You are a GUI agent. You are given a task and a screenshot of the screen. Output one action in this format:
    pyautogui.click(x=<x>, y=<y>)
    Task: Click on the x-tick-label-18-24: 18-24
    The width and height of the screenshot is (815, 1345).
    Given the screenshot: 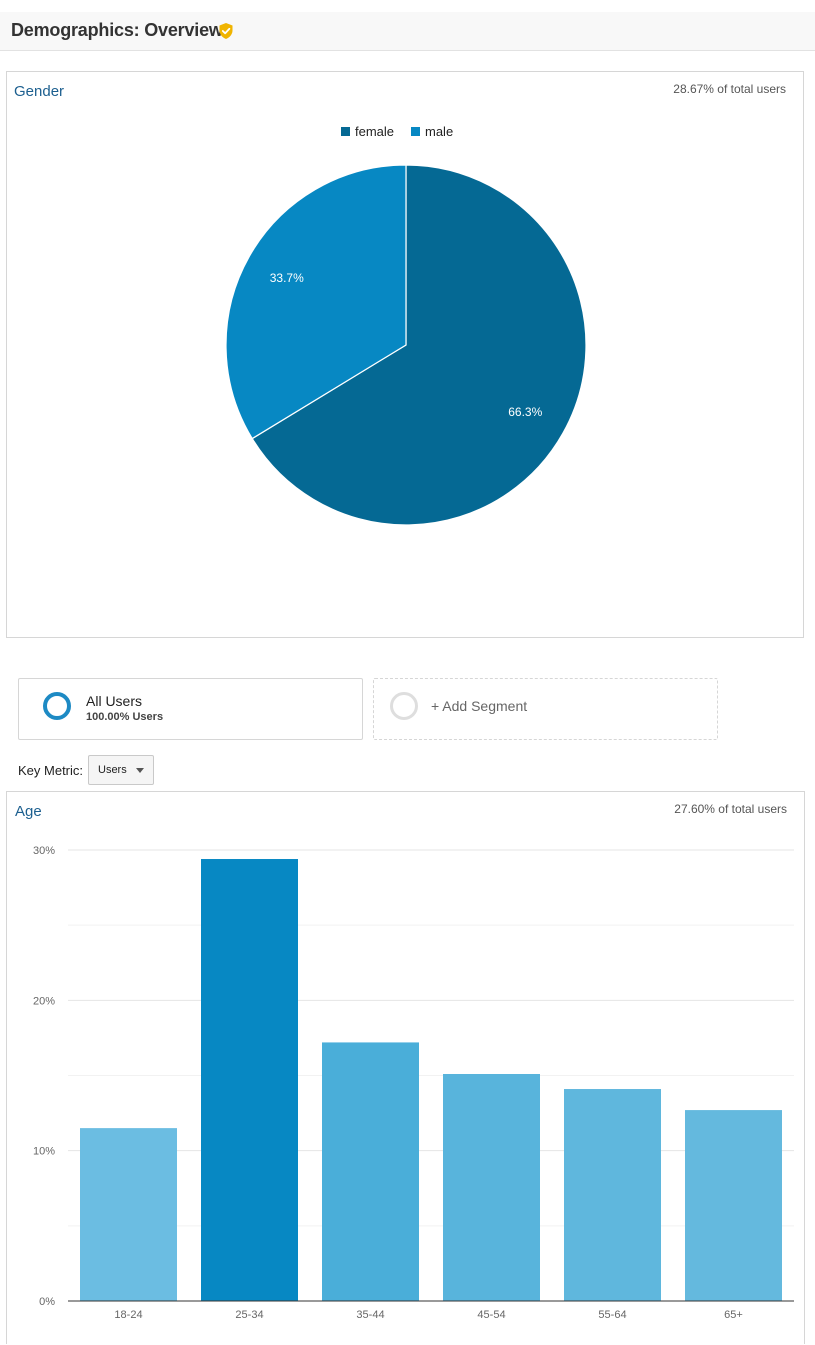 What is the action you would take?
    pyautogui.click(x=128, y=1315)
    